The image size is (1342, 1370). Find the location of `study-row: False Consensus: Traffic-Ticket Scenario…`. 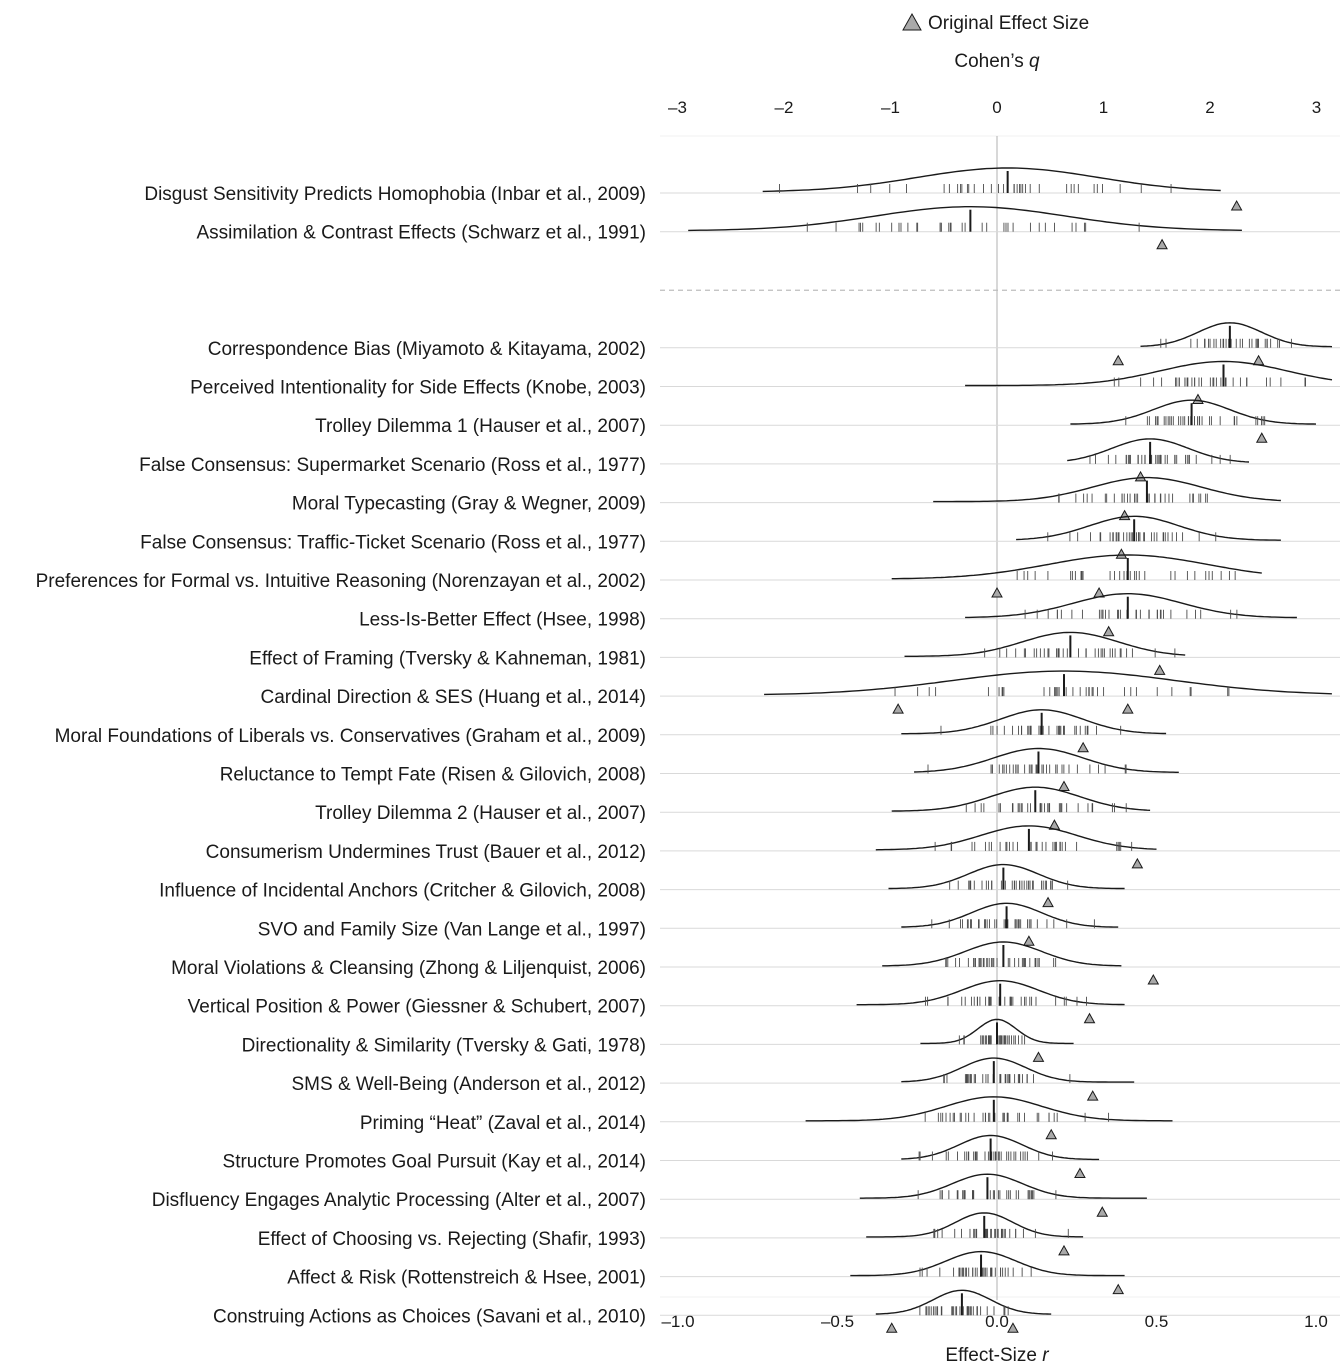

study-row: False Consensus: Traffic-Ticket Scenario… is located at coordinates (740, 537).